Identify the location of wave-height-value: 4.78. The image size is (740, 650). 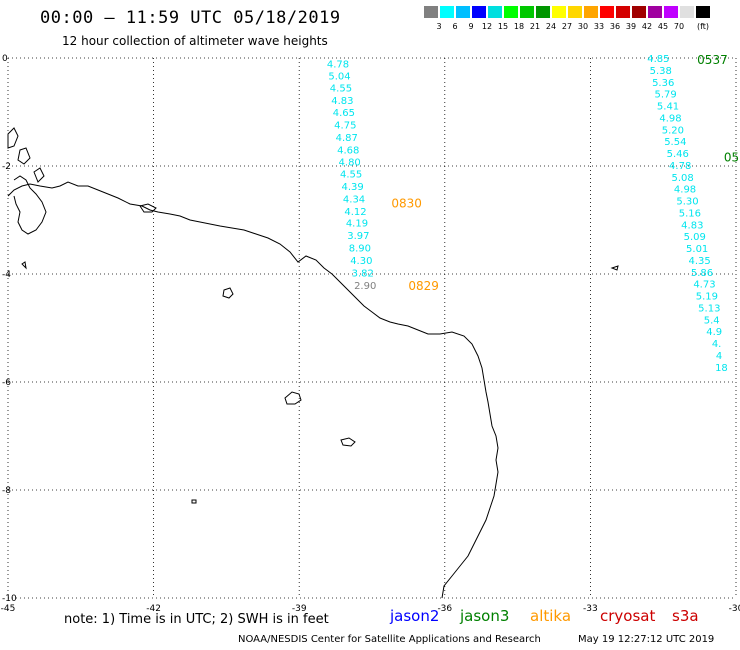
(680, 166).